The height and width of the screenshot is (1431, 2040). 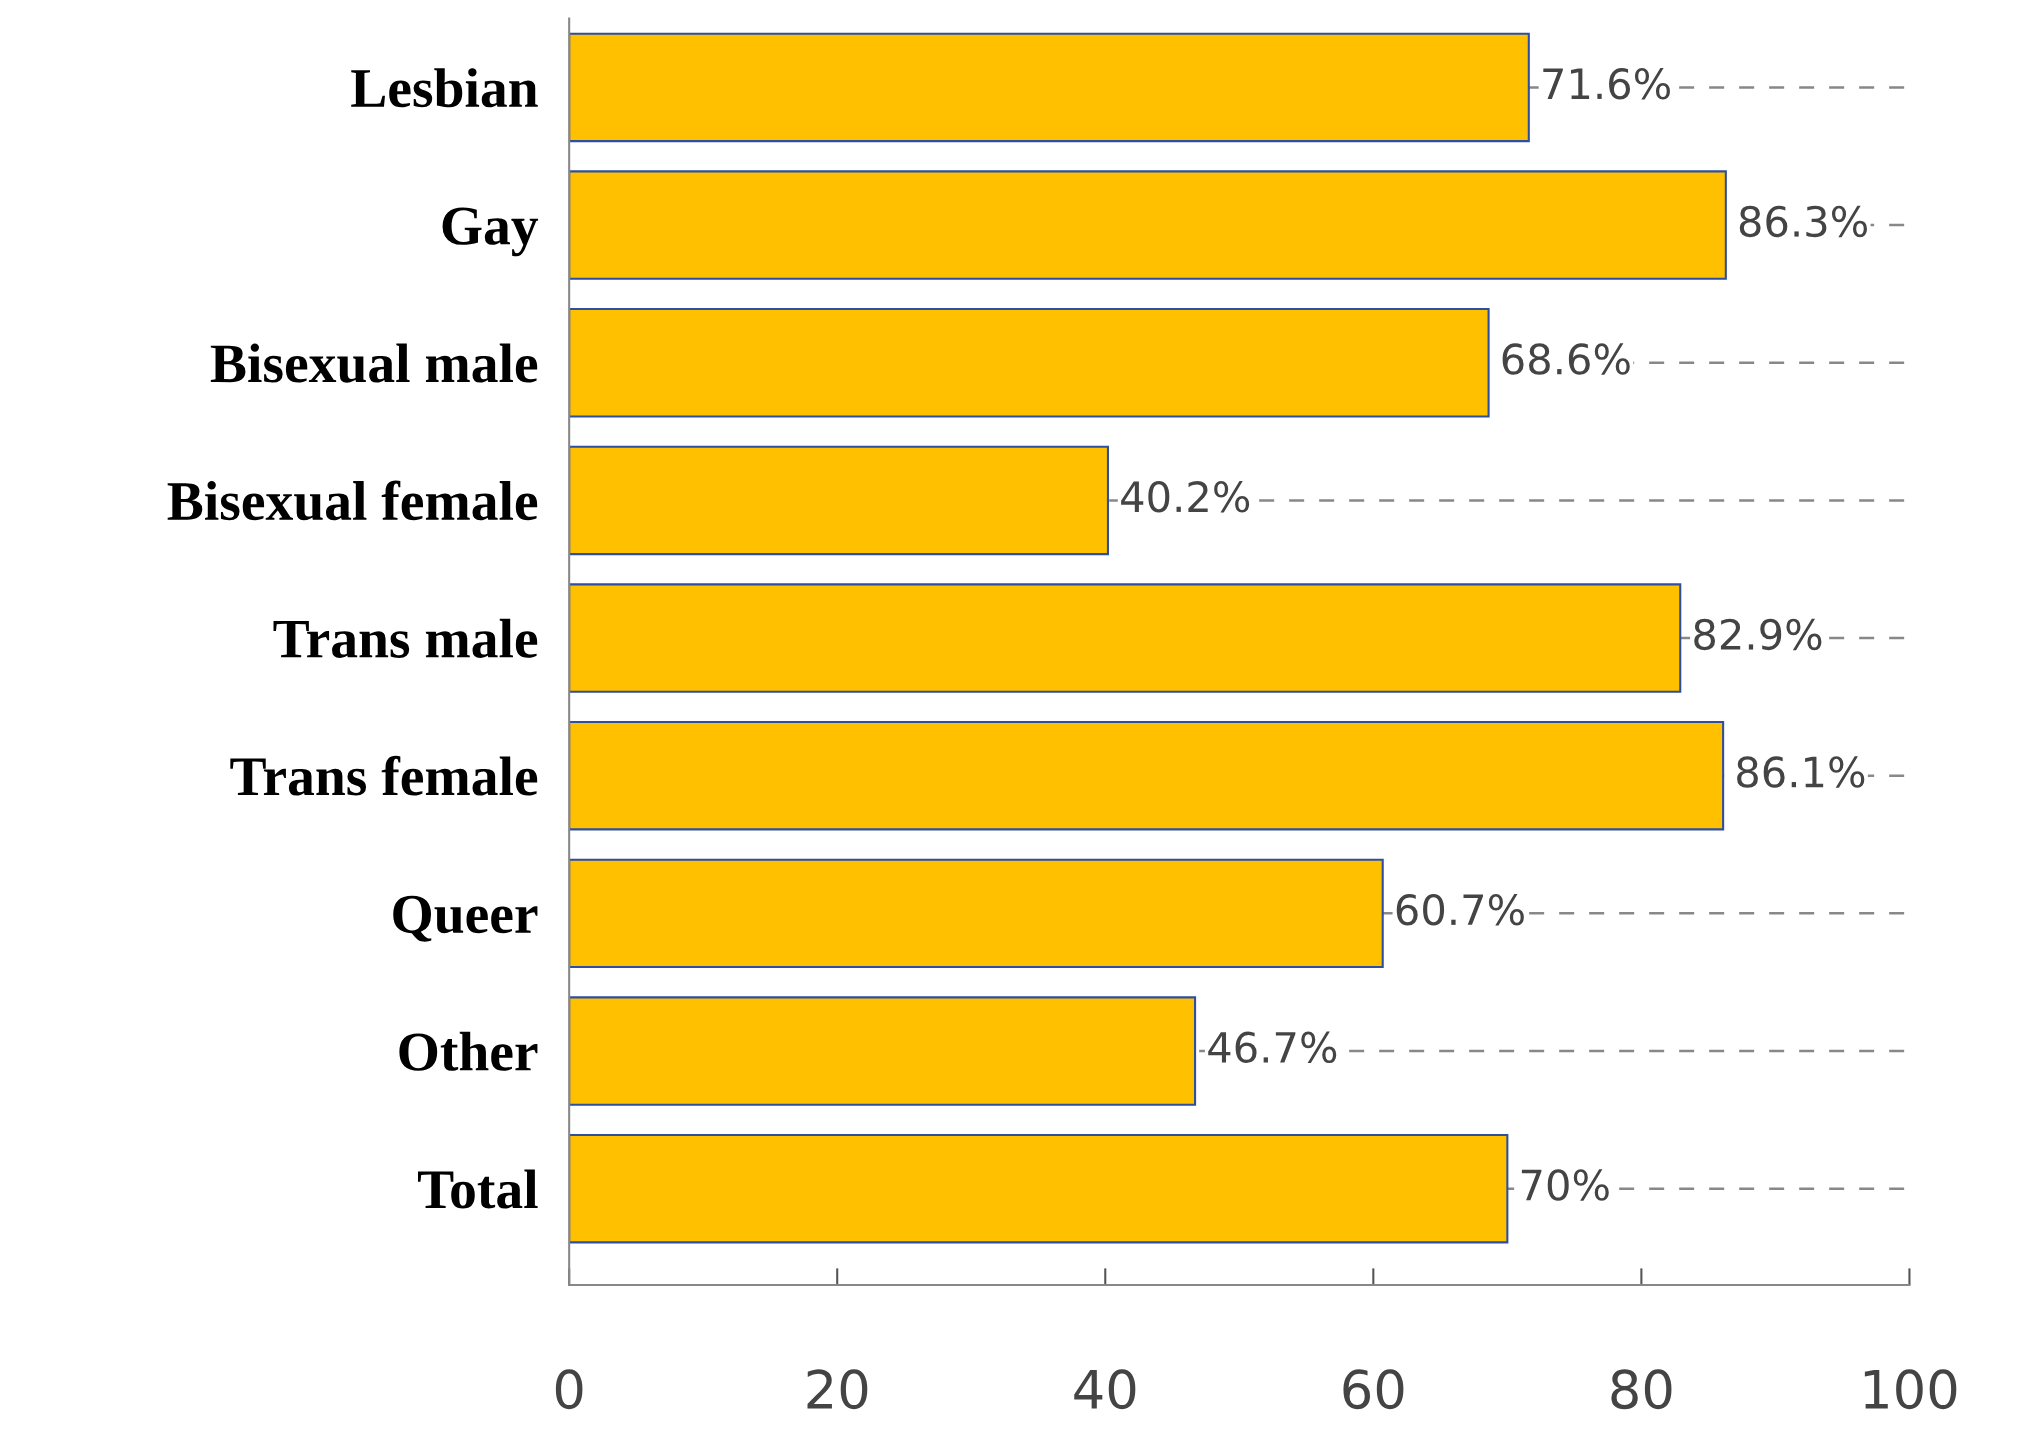 I want to click on y-tick-label: Gay, so click(x=490, y=232).